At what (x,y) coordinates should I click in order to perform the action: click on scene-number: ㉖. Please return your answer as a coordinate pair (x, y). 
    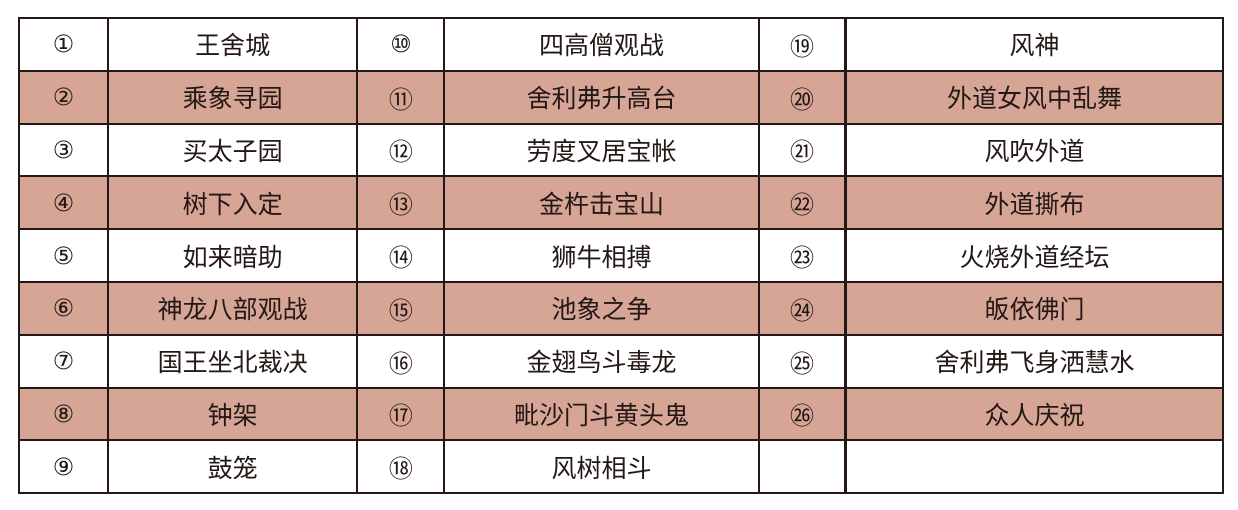
    Looking at the image, I should click on (802, 414).